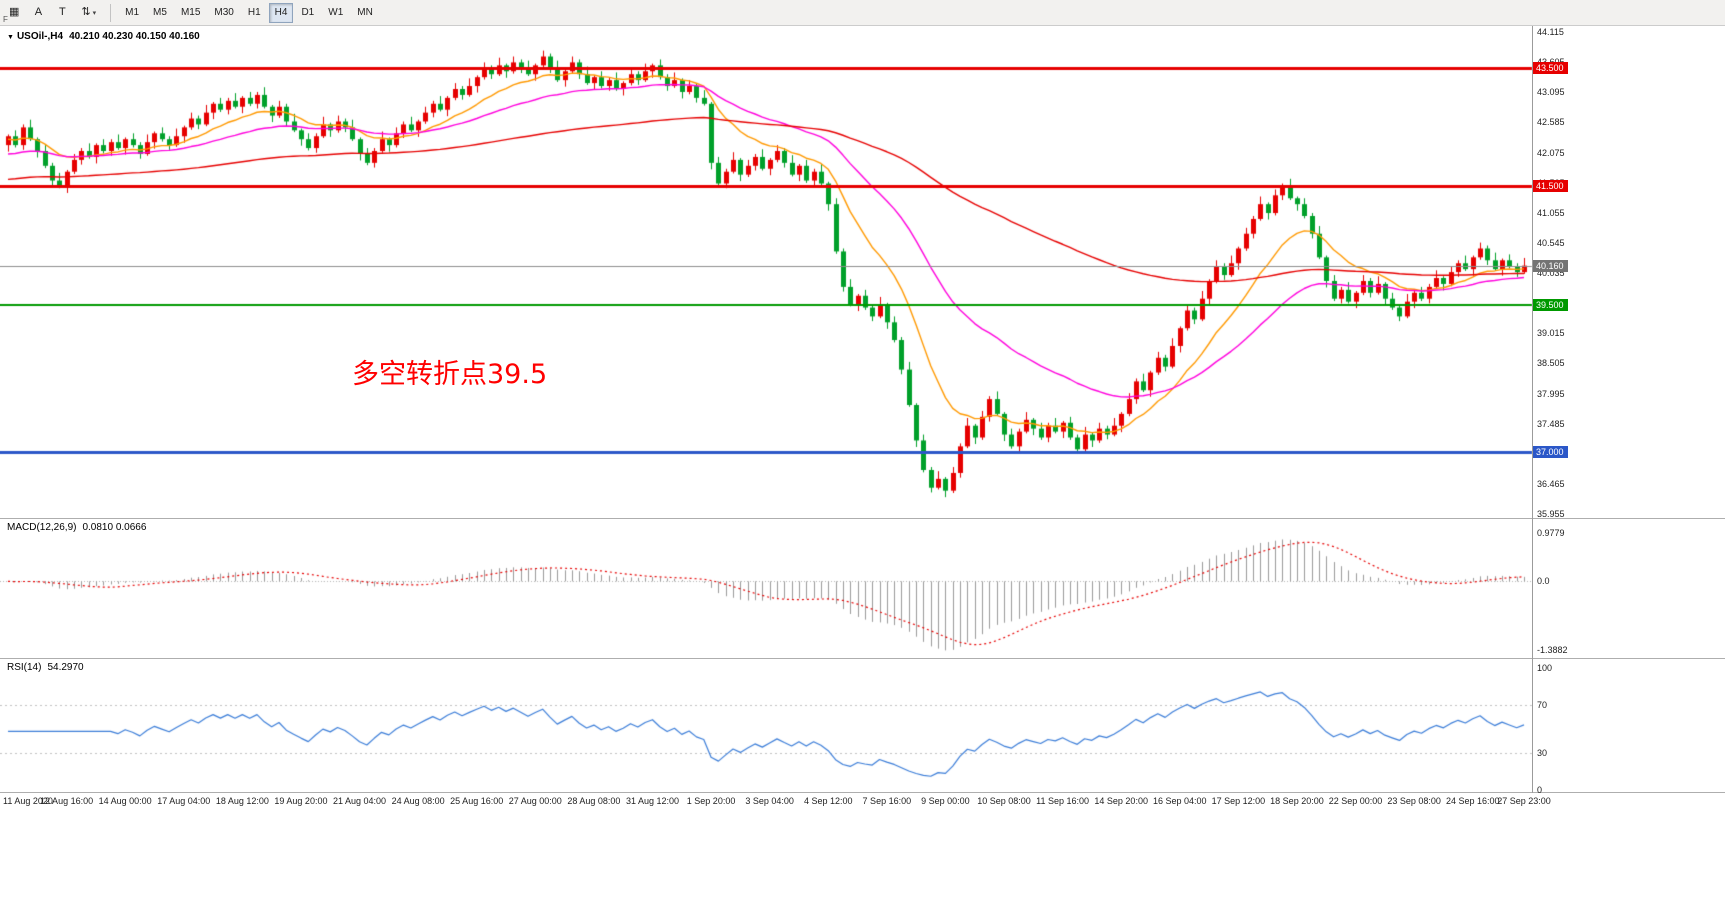 This screenshot has height=898, width=1725. I want to click on macd-label: MACD(12,26,9), so click(42, 527).